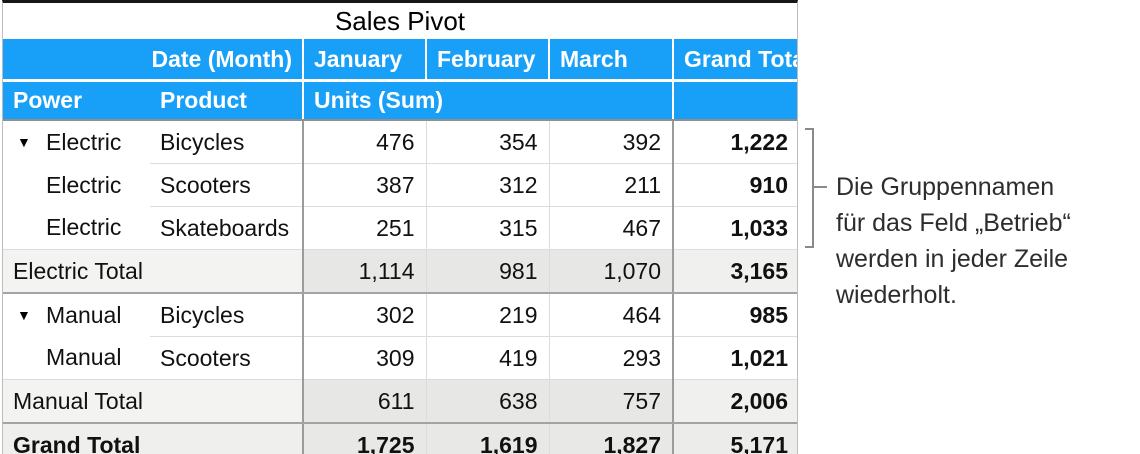 The image size is (1140, 454). I want to click on cell-r1-february: 312, so click(487, 185).